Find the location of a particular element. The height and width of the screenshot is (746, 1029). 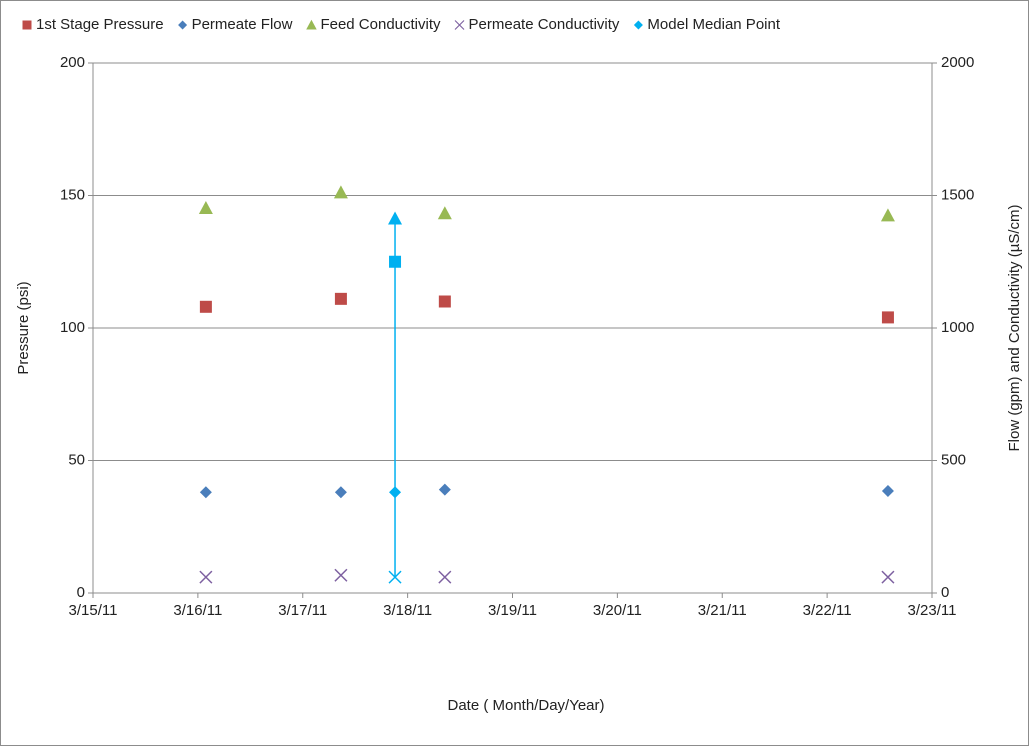

y2-tick-label: 500 is located at coordinates (953, 459).